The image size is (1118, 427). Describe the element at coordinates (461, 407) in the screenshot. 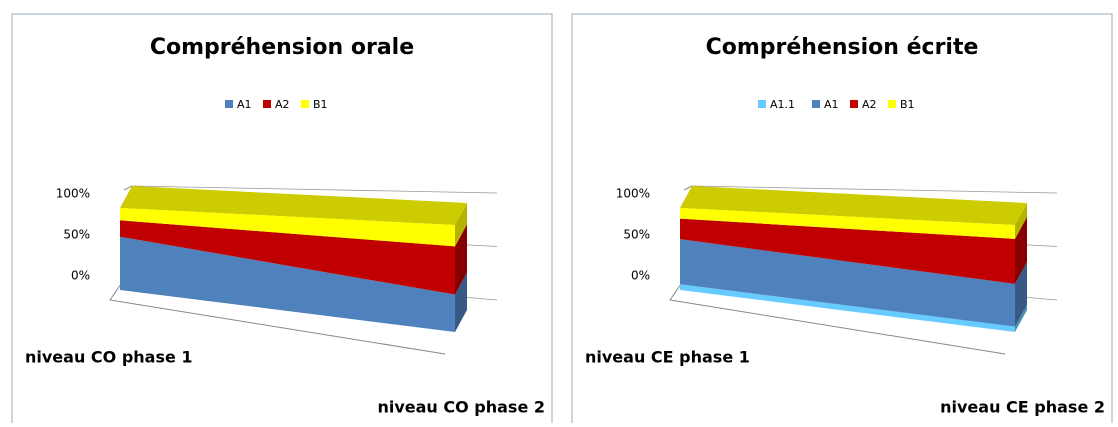

I see `x-tick-label: niveau CO phase 2` at that location.